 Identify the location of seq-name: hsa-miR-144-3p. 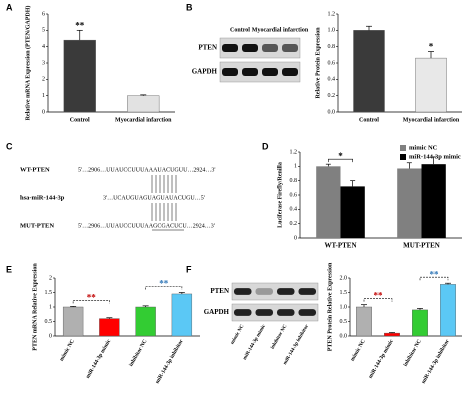
(42, 197).